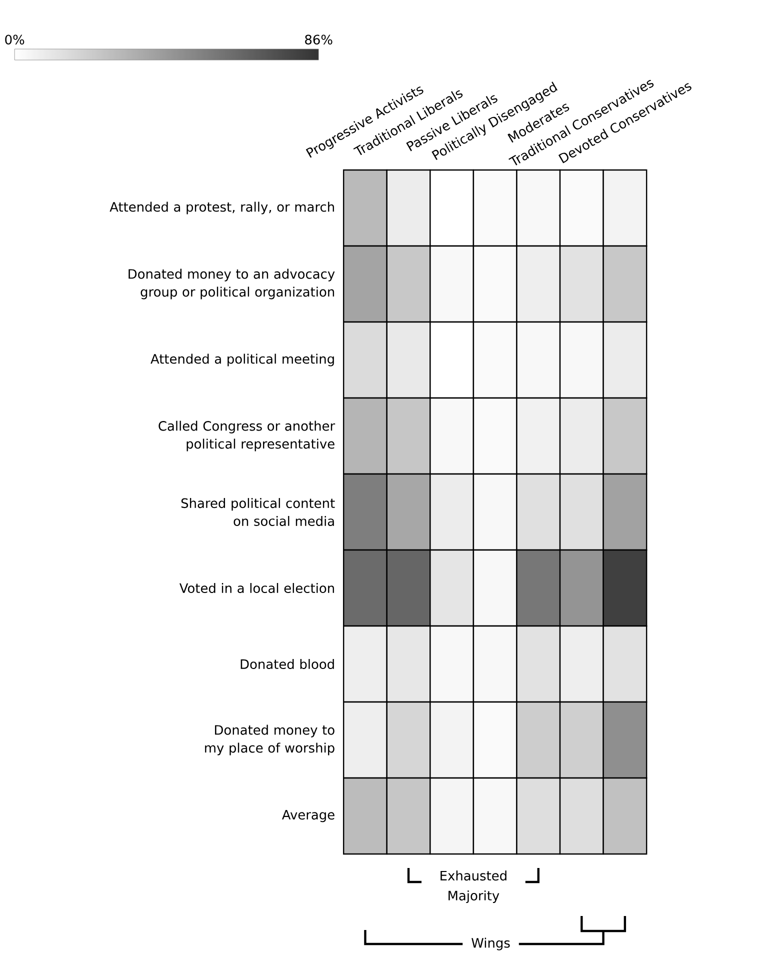  I want to click on y-tick-label: Donated money to my place of worship, so click(270, 740).